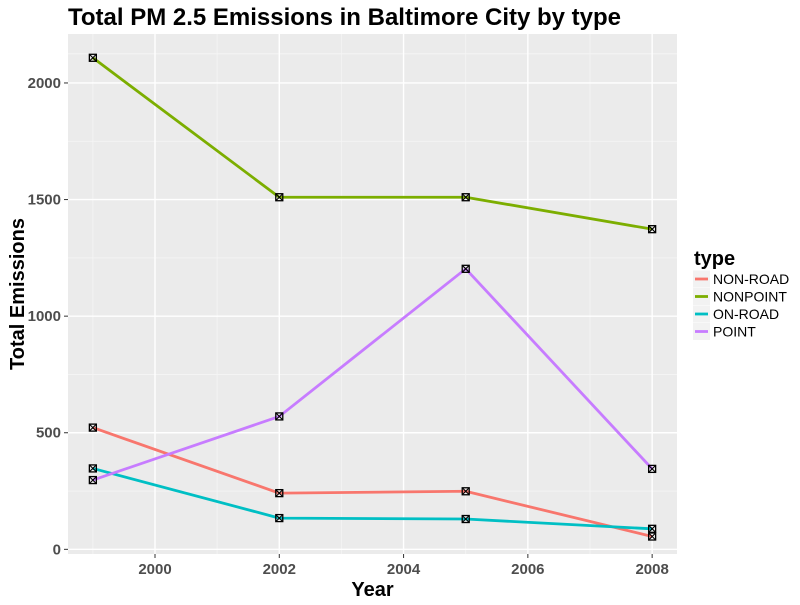 The image size is (800, 605). What do you see at coordinates (44, 83) in the screenshot?
I see `y-tick-label: 2000` at bounding box center [44, 83].